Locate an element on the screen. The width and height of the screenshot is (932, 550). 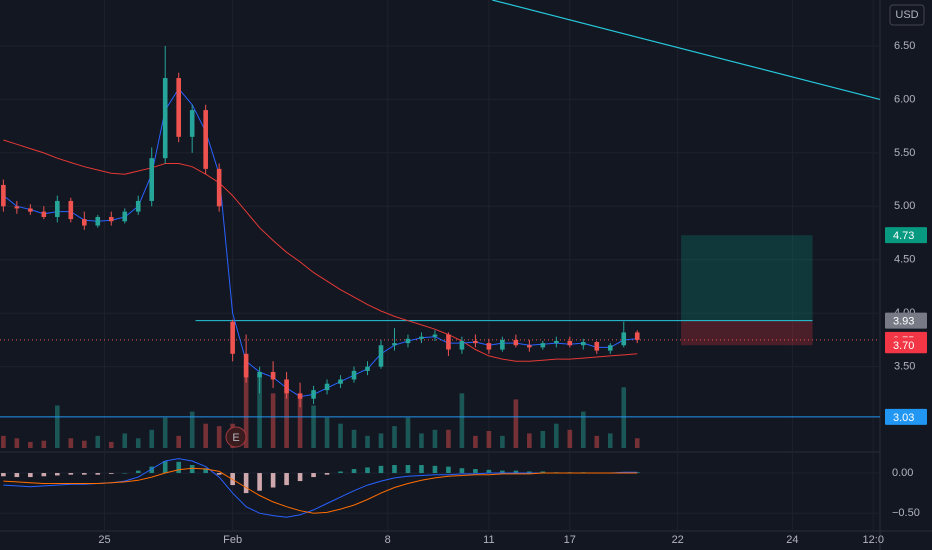
currency: USD is located at coordinates (906, 15).